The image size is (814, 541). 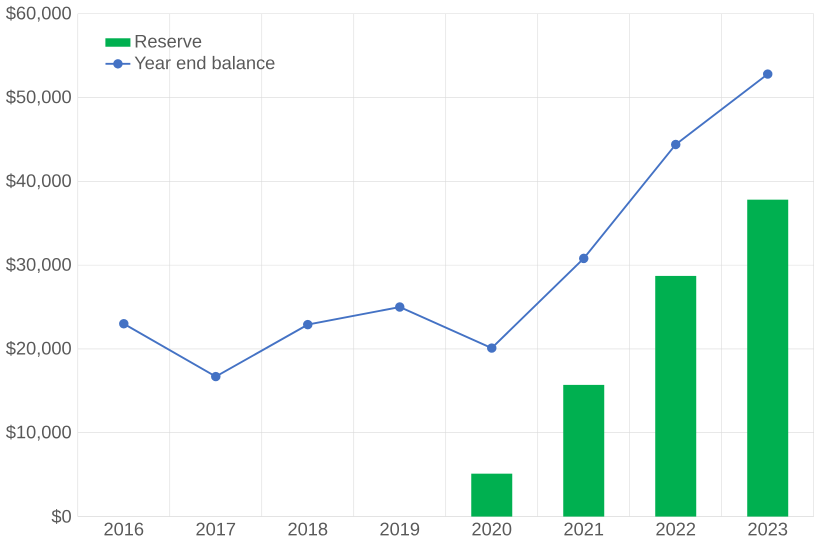 What do you see at coordinates (38, 181) in the screenshot?
I see `y-tick-label: $40,000` at bounding box center [38, 181].